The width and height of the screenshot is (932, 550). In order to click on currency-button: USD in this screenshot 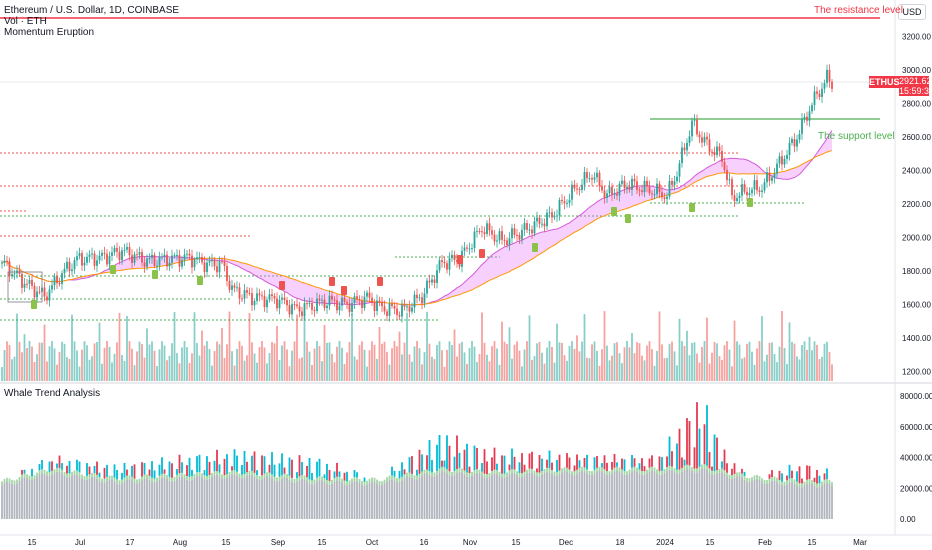, I will do `click(912, 12)`.